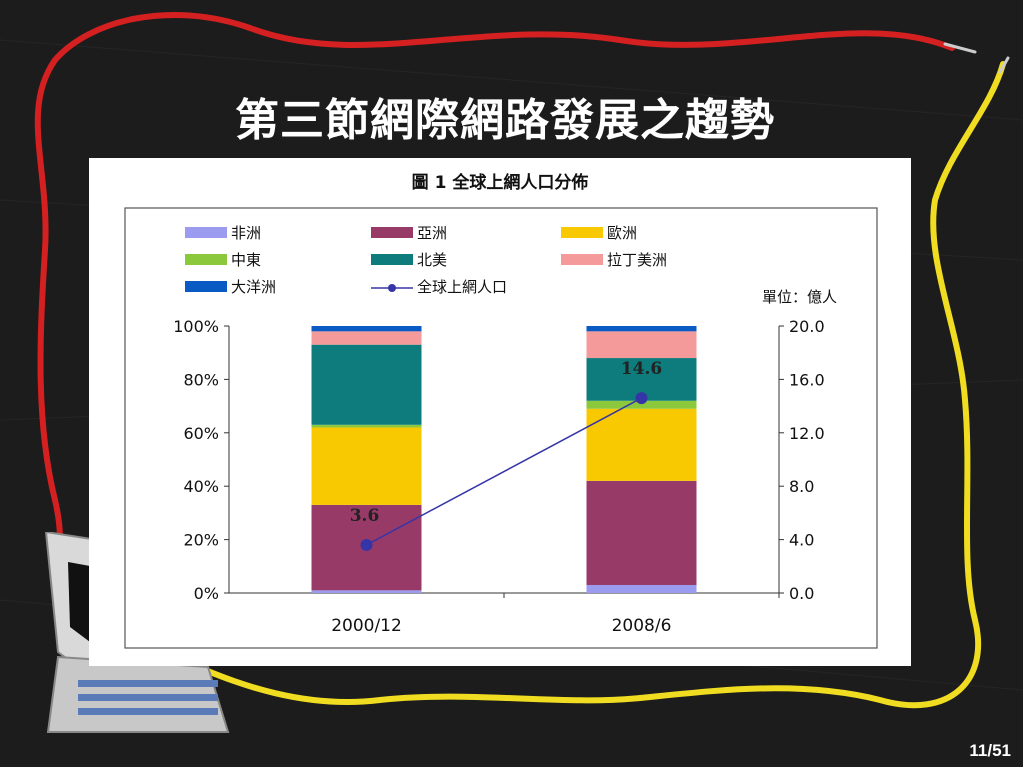  What do you see at coordinates (137, 632) in the screenshot?
I see `laptop-clipart` at bounding box center [137, 632].